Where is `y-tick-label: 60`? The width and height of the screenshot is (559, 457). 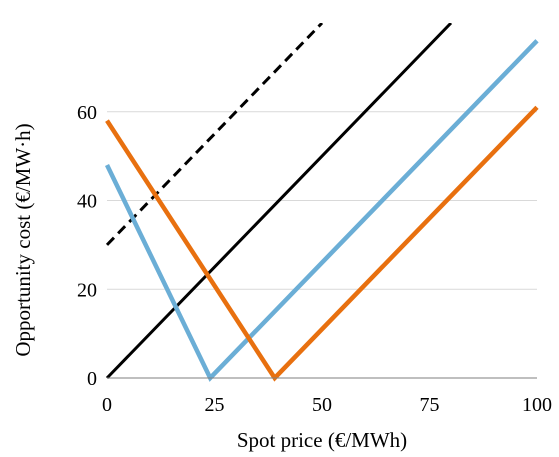 y-tick-label: 60 is located at coordinates (87, 113).